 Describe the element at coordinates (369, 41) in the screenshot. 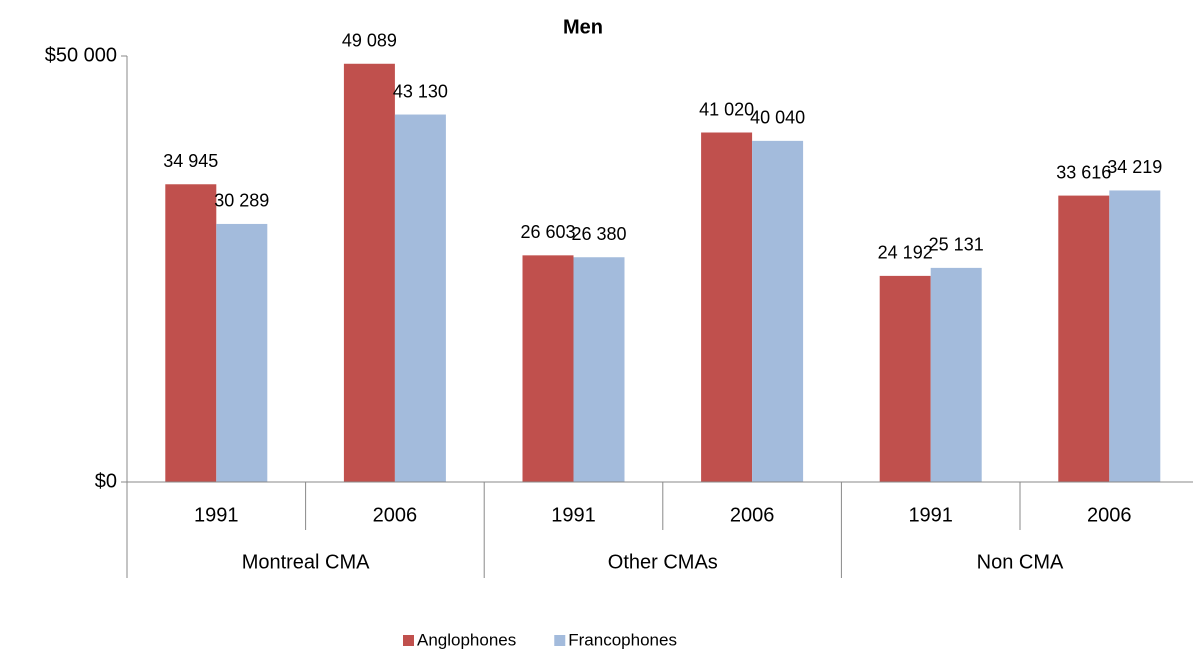

I see `value-label: 49 089` at that location.